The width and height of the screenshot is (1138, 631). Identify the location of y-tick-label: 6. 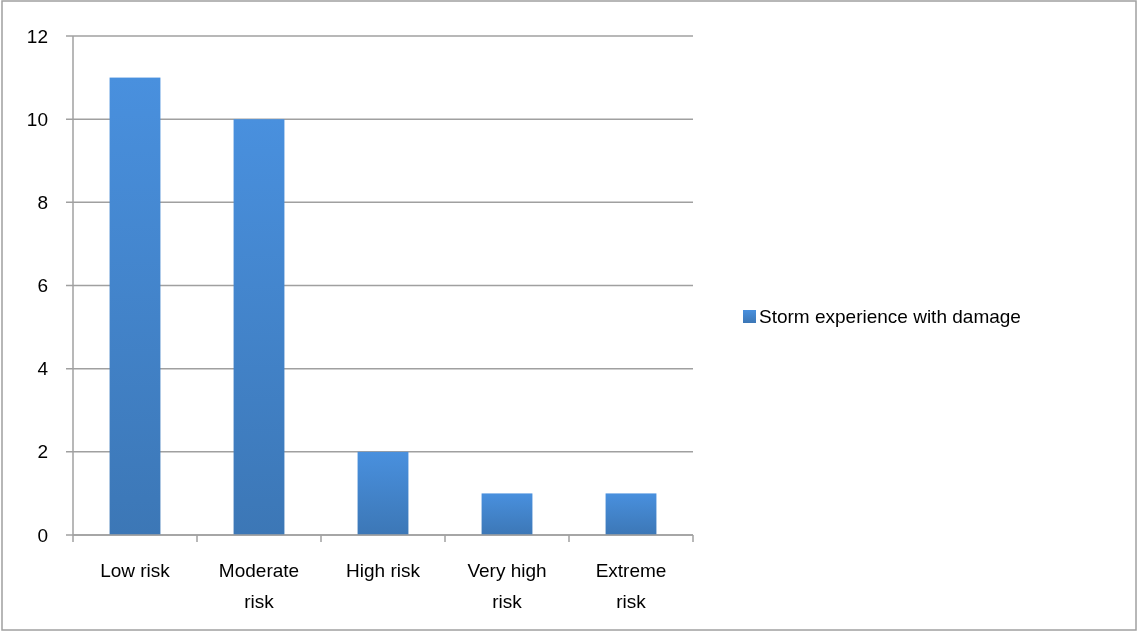
(42, 286).